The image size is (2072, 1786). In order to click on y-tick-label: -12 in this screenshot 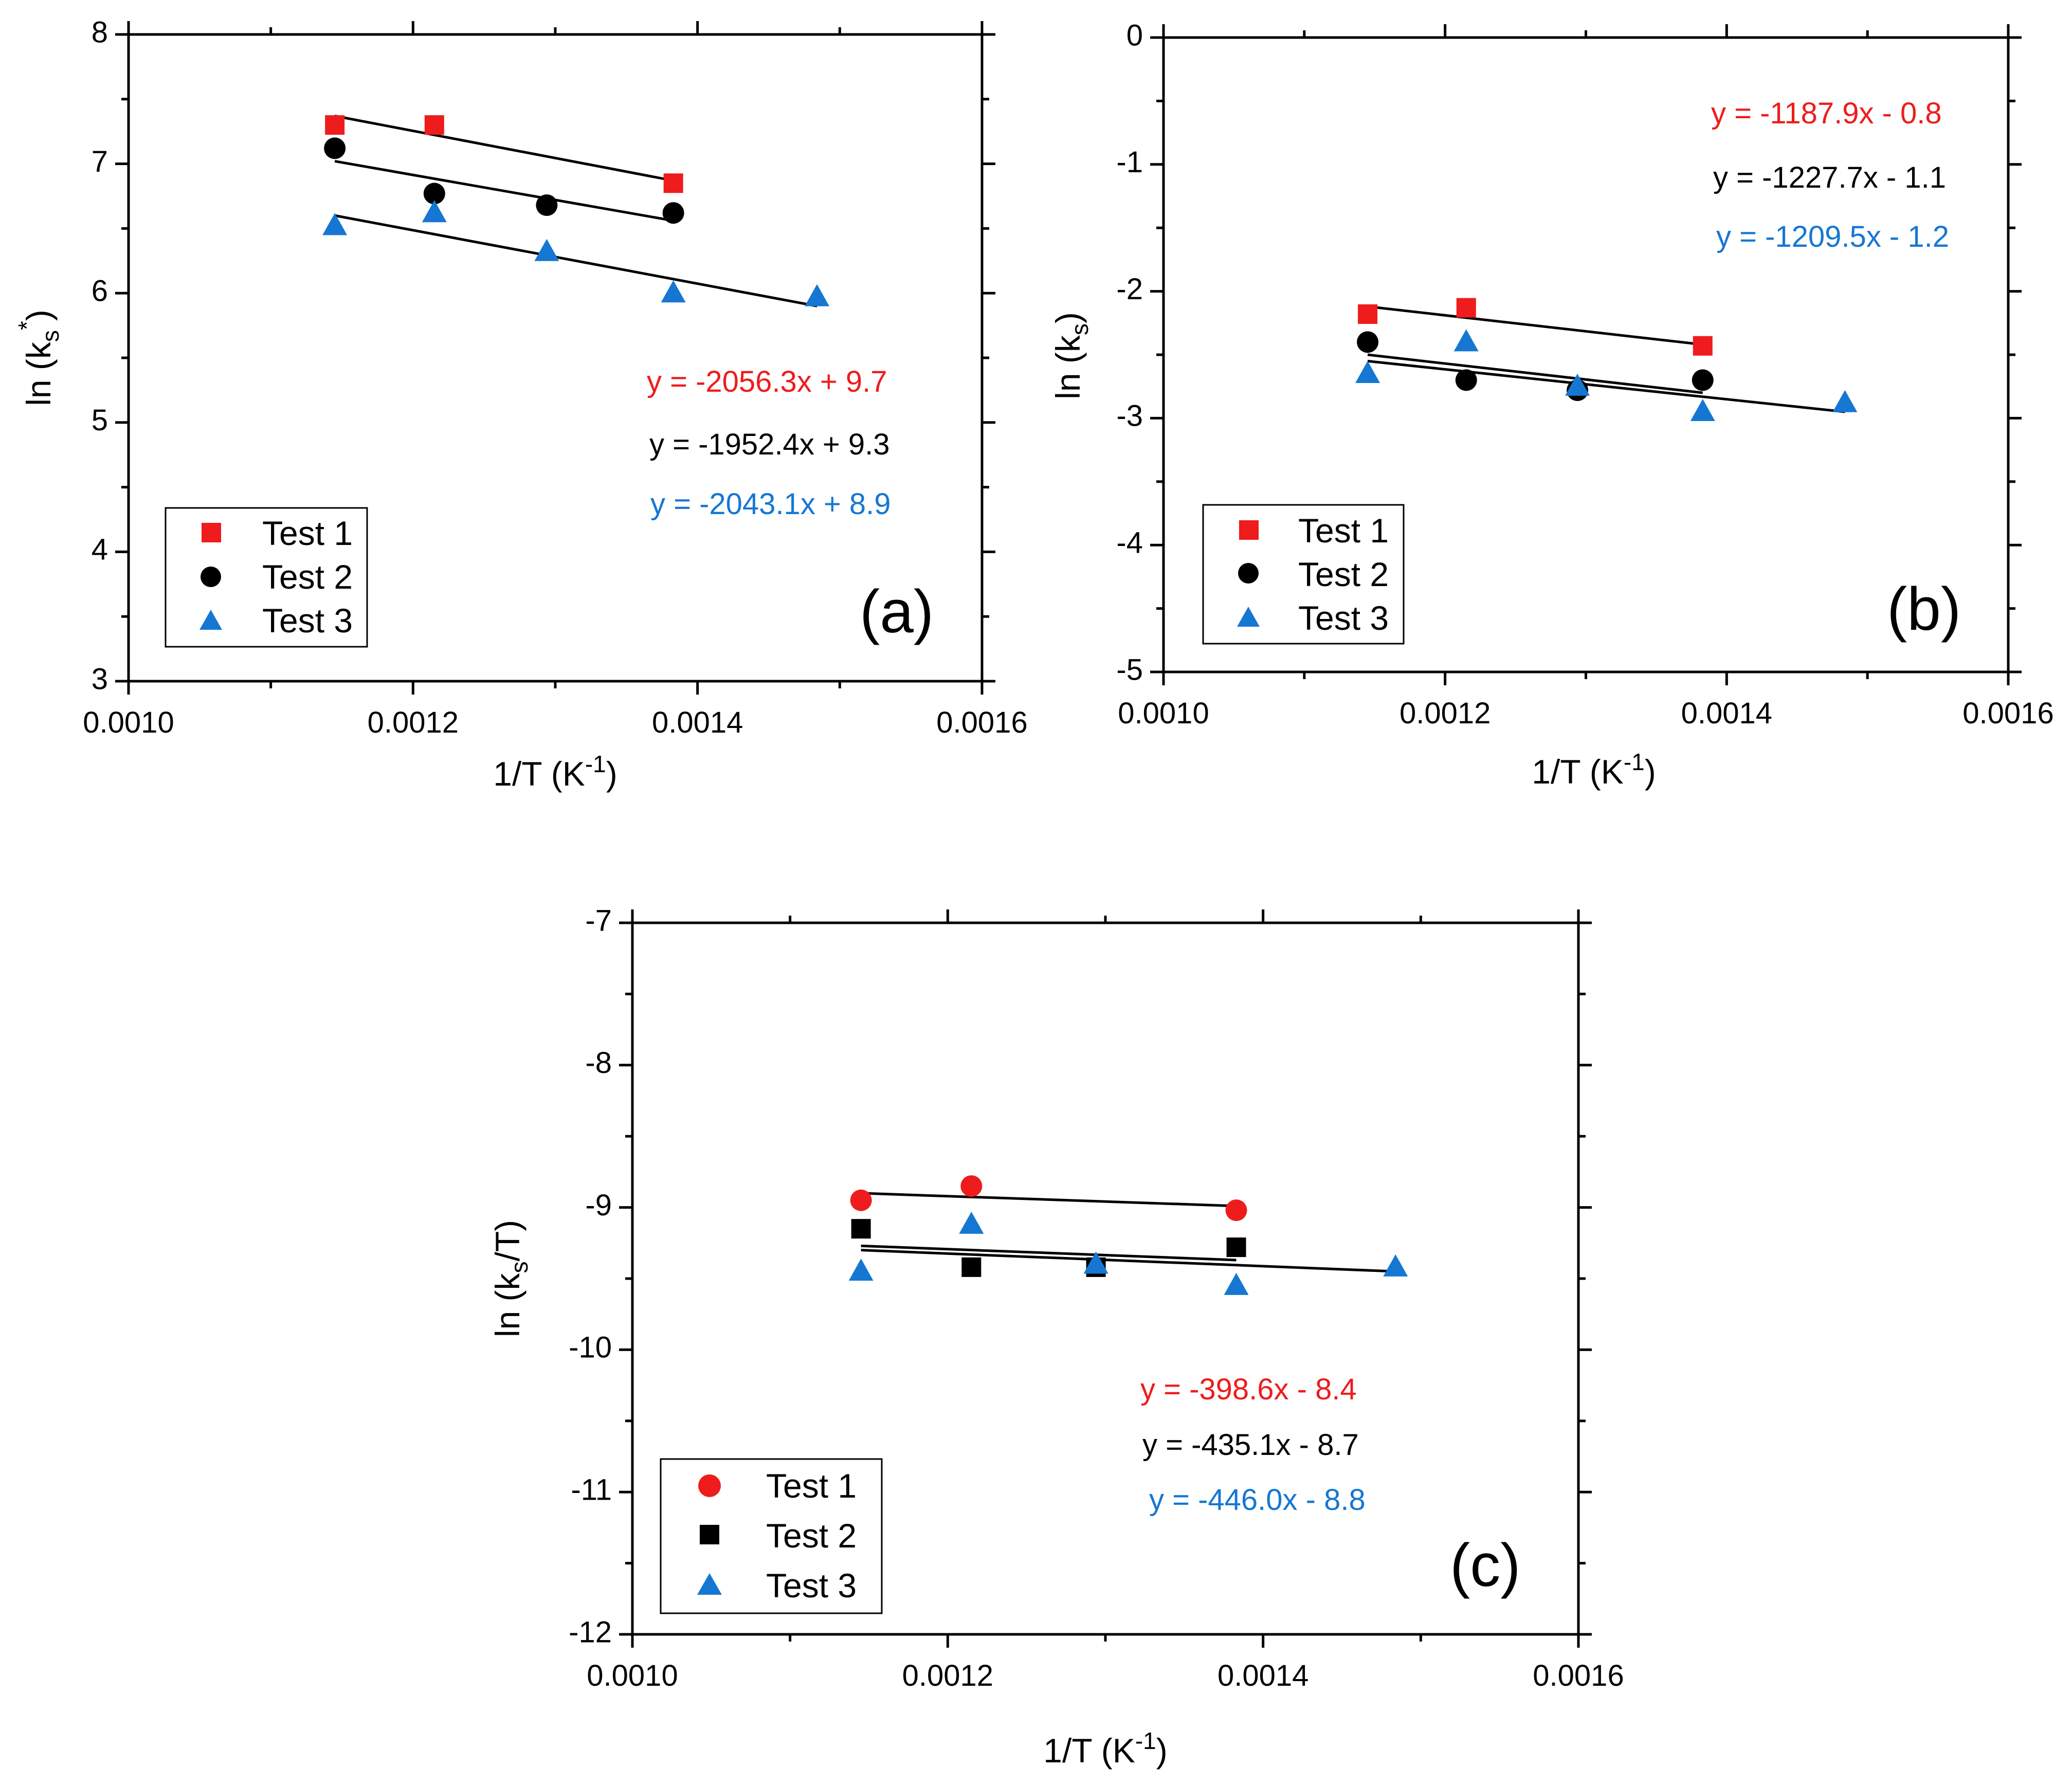, I will do `click(590, 1632)`.